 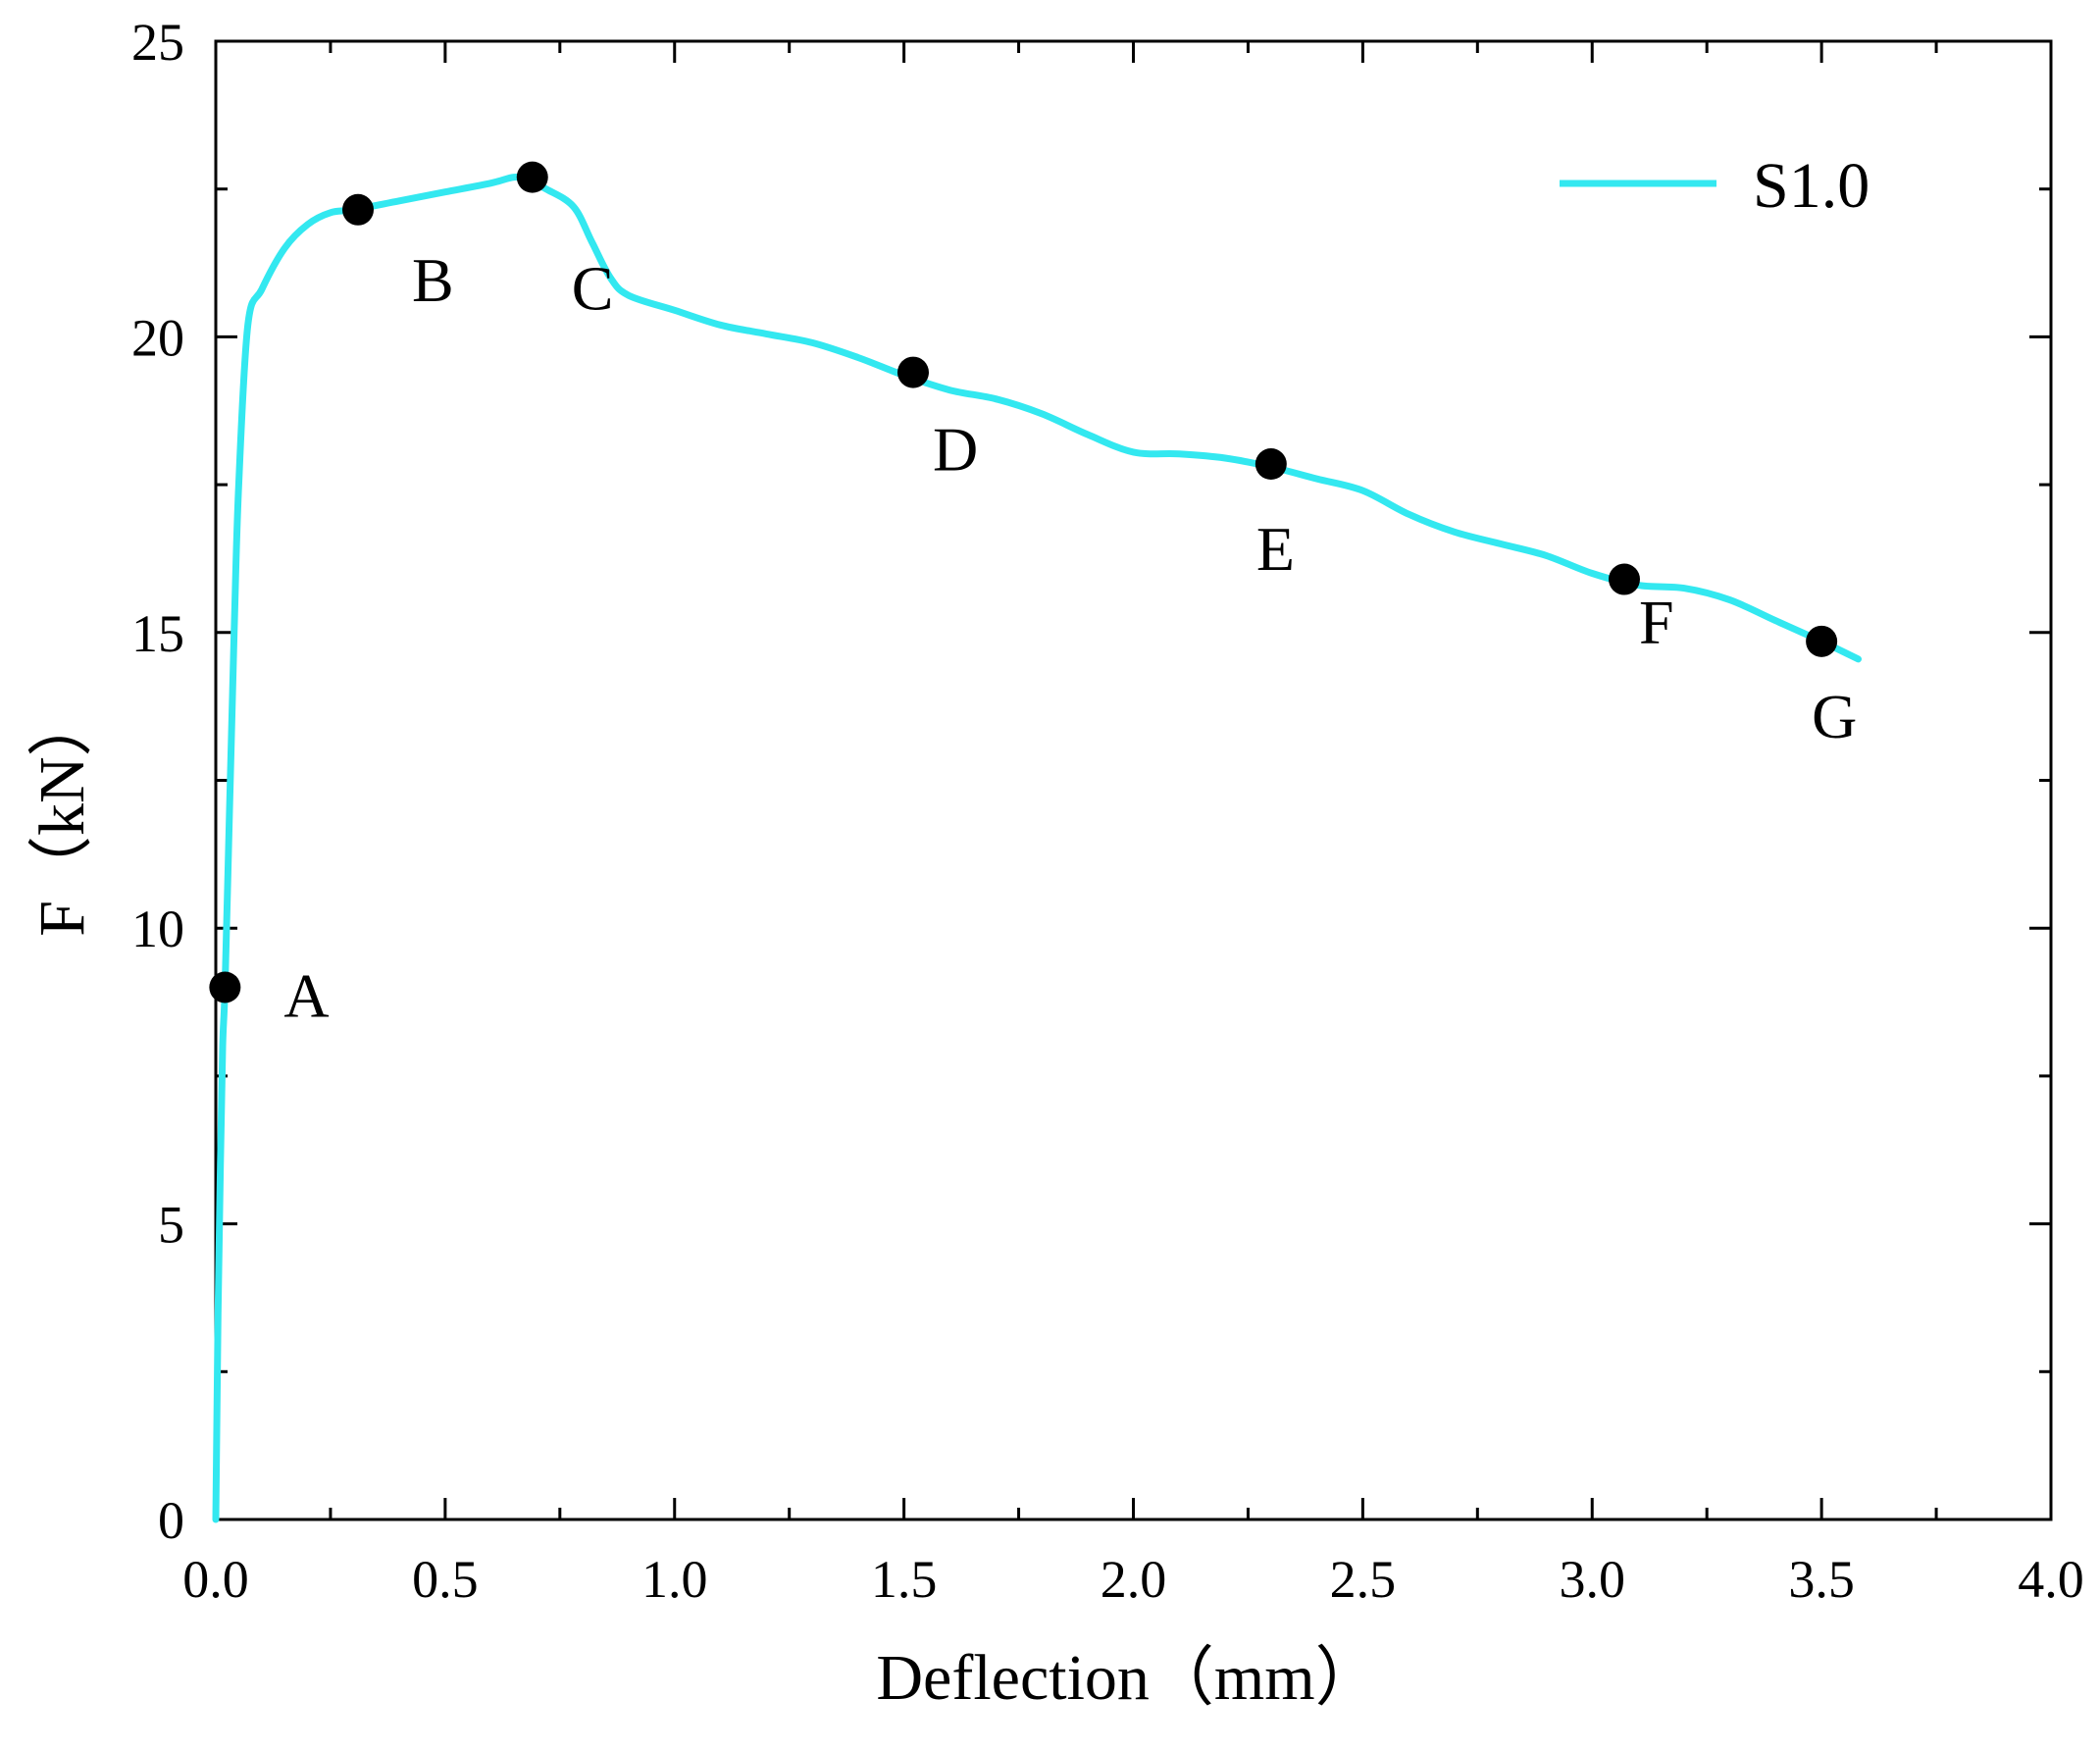 I want to click on y-tick-label: 10, so click(x=157, y=929).